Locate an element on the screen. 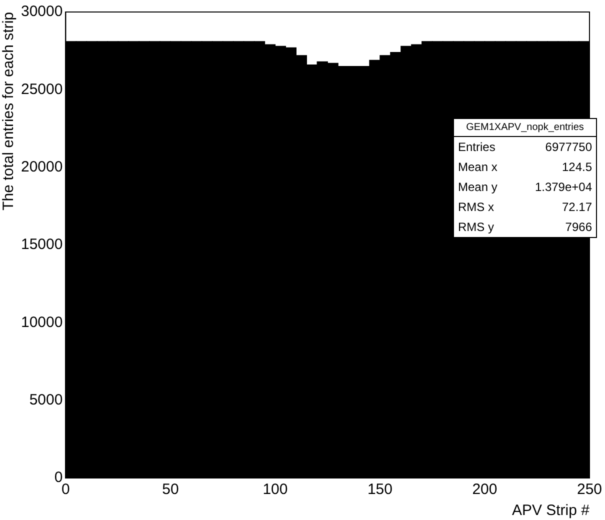 The width and height of the screenshot is (605, 520). y-tick-label: 5000 is located at coordinates (46, 399).